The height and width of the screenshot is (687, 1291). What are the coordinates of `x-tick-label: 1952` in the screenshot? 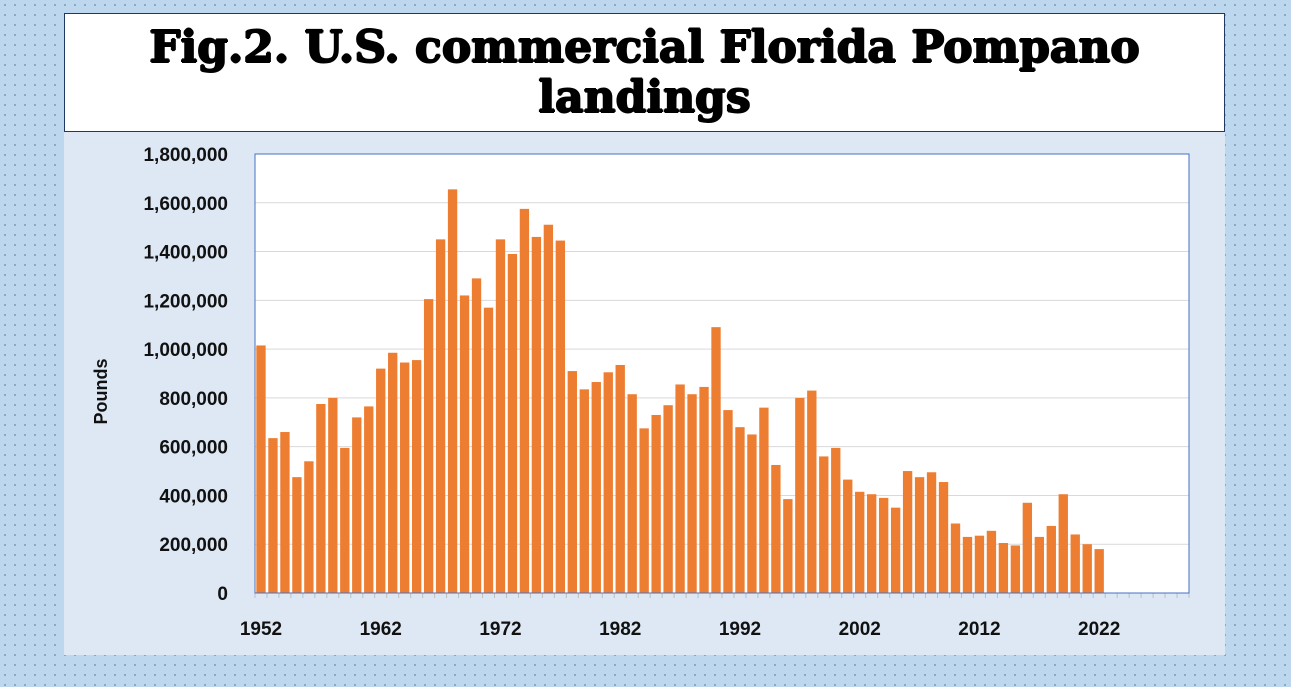 It's located at (261, 629).